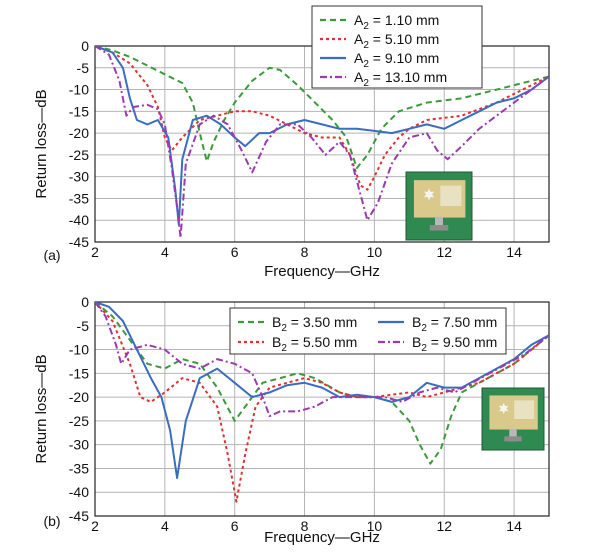 The image size is (595, 557). Describe the element at coordinates (454, 344) in the screenshot. I see `legend-label: B2 = 9.50 mm` at that location.